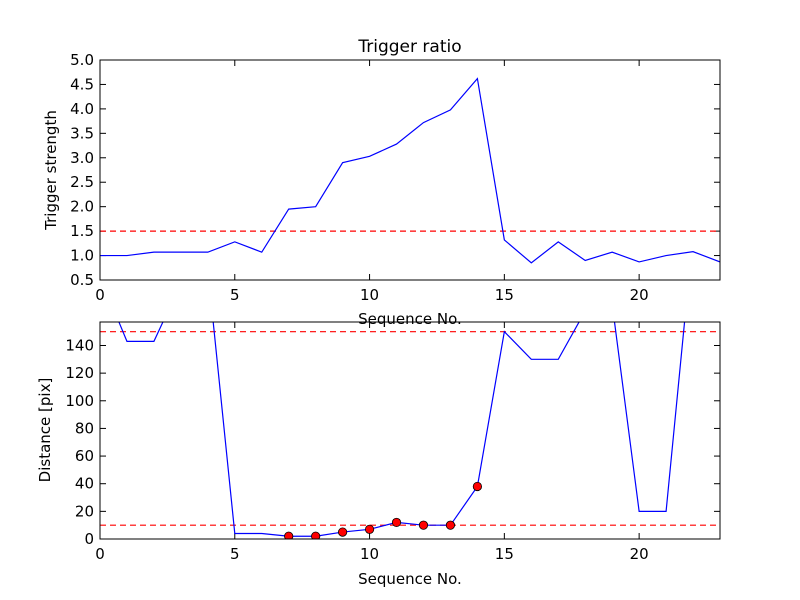 The height and width of the screenshot is (600, 800). Describe the element at coordinates (82, 158) in the screenshot. I see `top-y-tick-label: 3.0` at that location.